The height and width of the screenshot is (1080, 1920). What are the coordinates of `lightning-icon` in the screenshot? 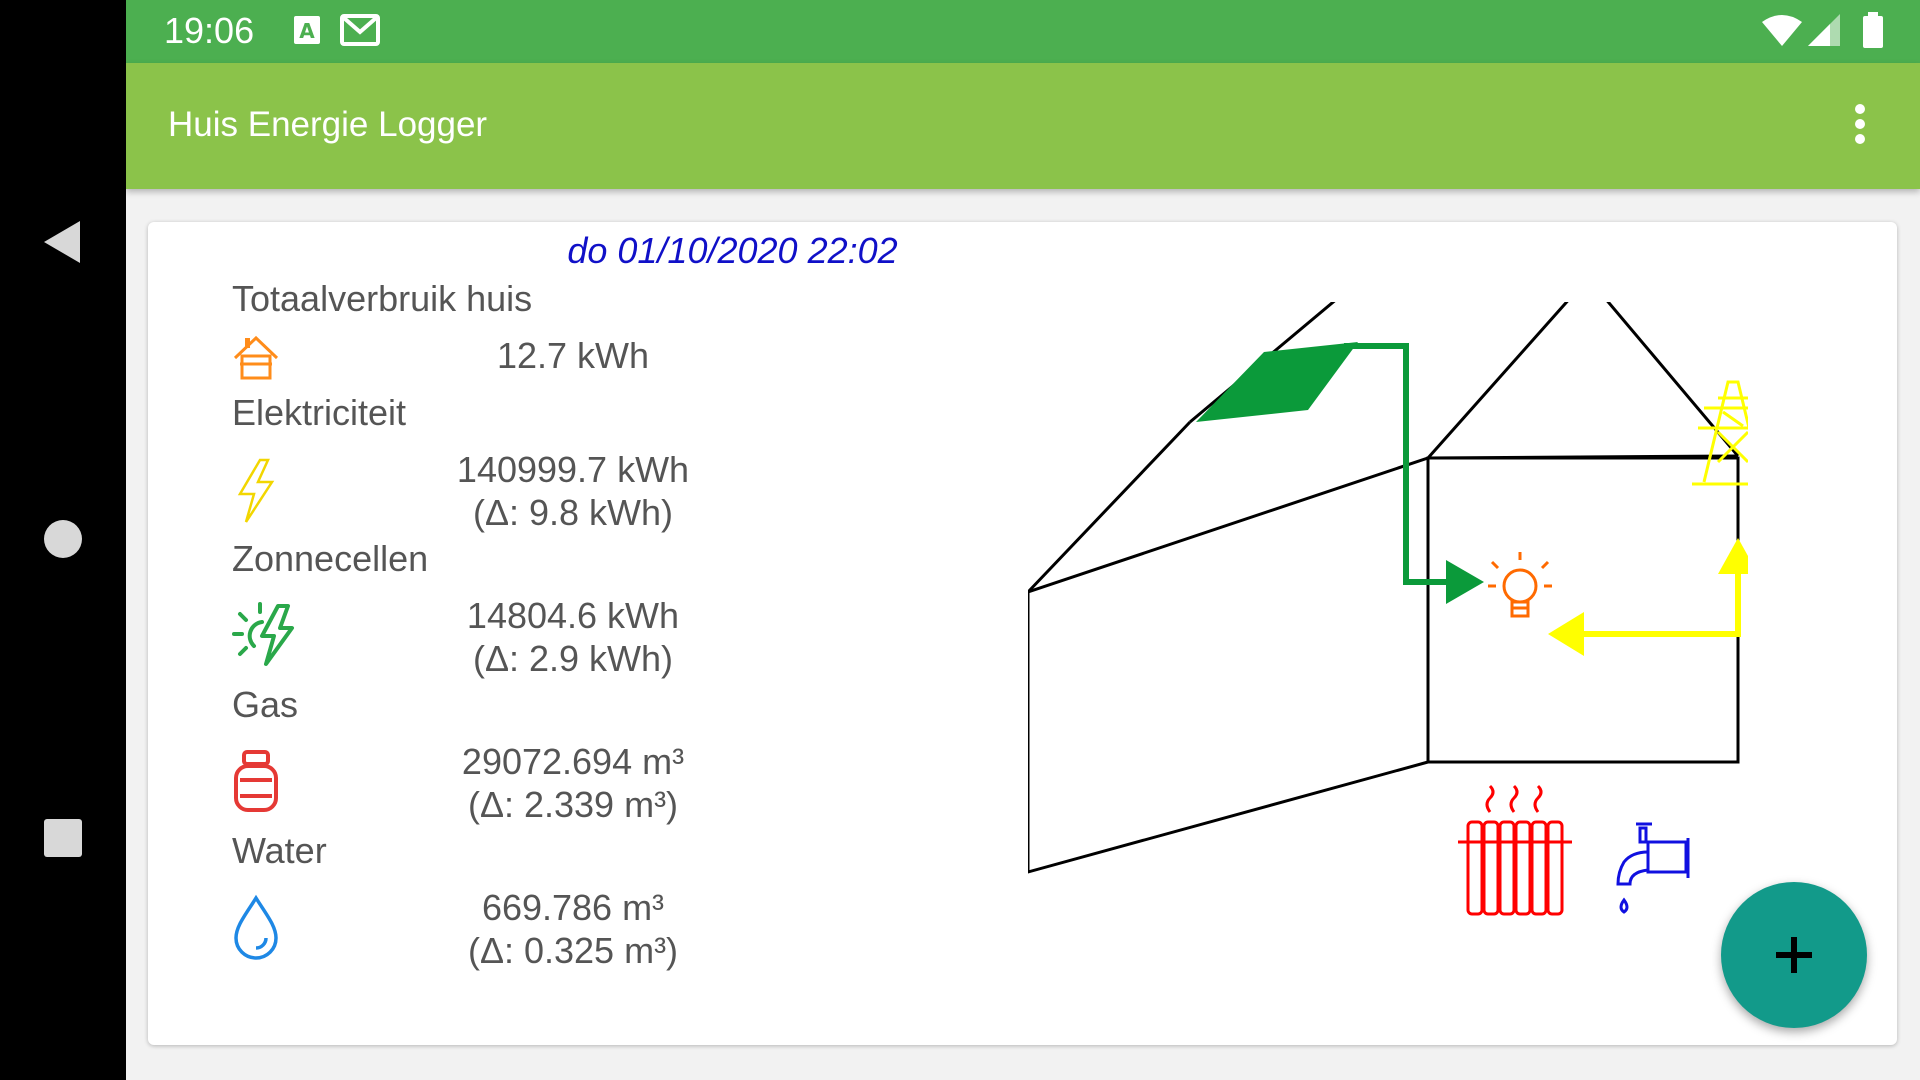 It's located at (256, 493).